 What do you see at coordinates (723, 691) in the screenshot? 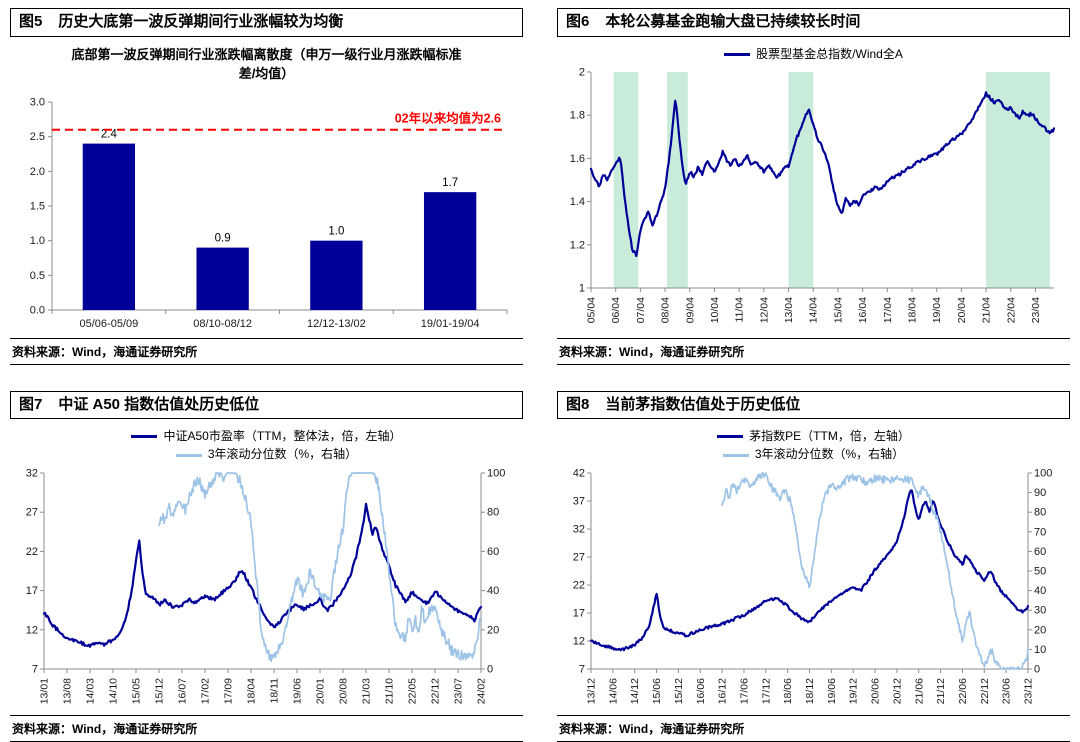
I see `svg-text: 16/12` at bounding box center [723, 691].